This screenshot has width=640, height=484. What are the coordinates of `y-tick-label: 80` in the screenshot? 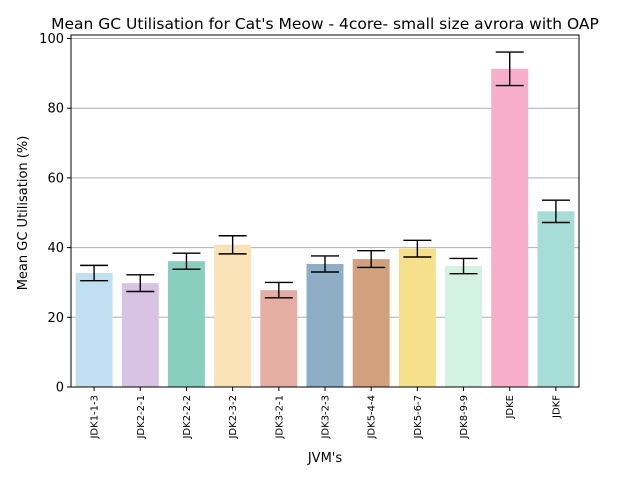 It's located at (55, 109).